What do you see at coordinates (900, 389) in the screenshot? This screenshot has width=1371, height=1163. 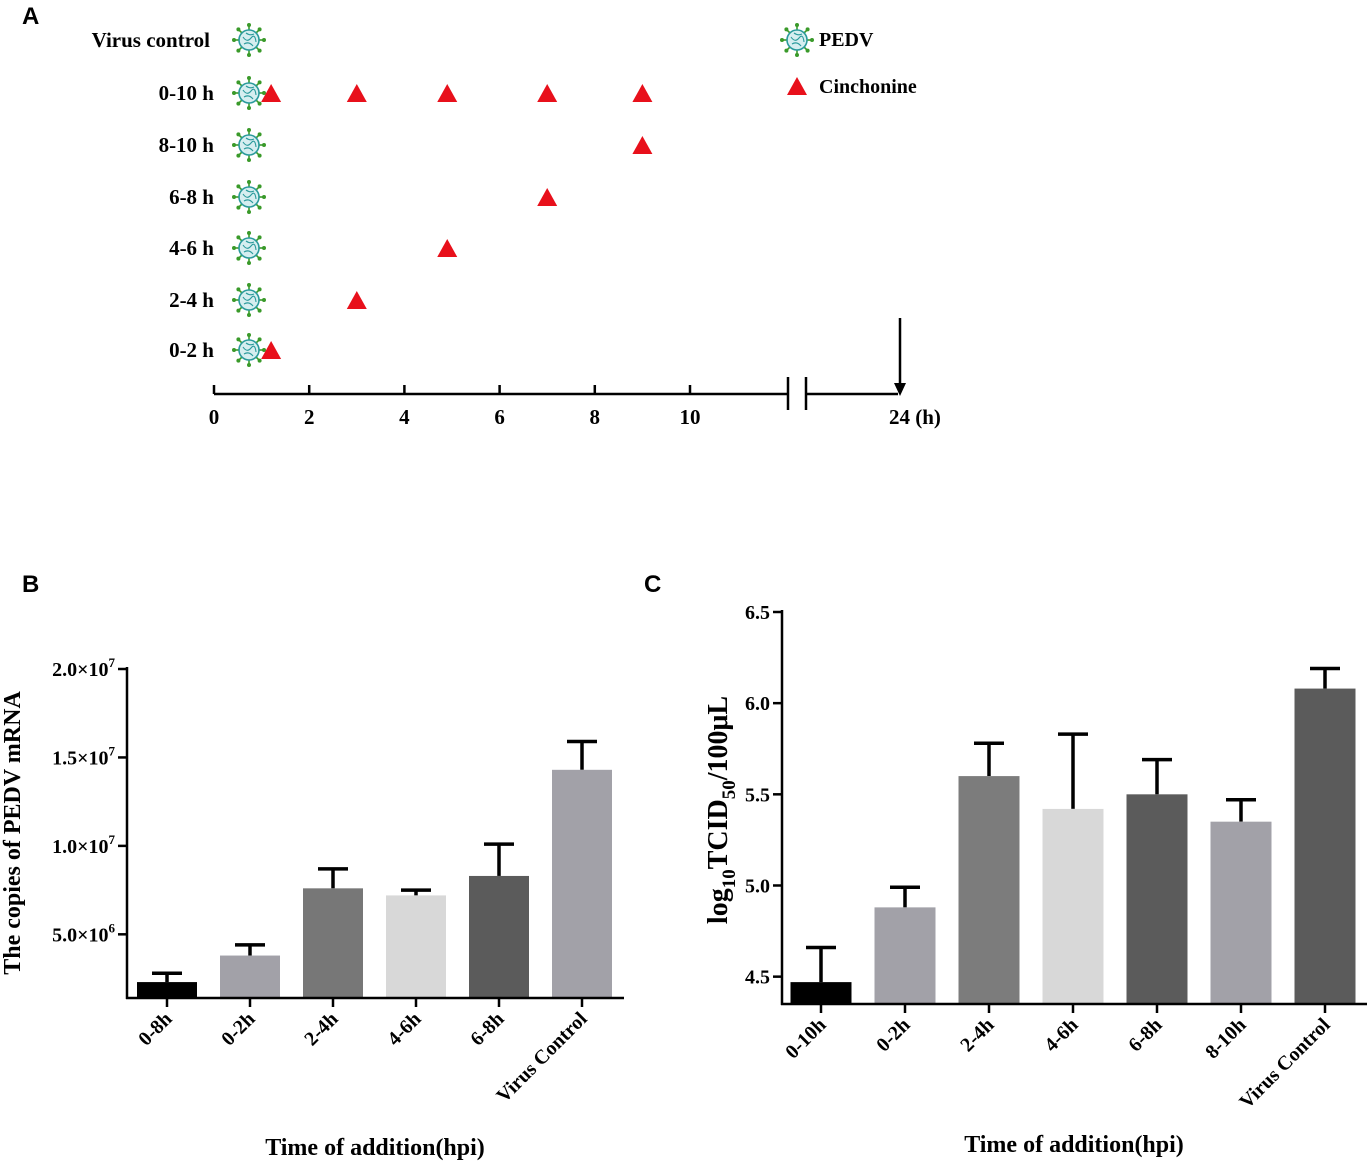 I see `endpoint-arrow-head` at bounding box center [900, 389].